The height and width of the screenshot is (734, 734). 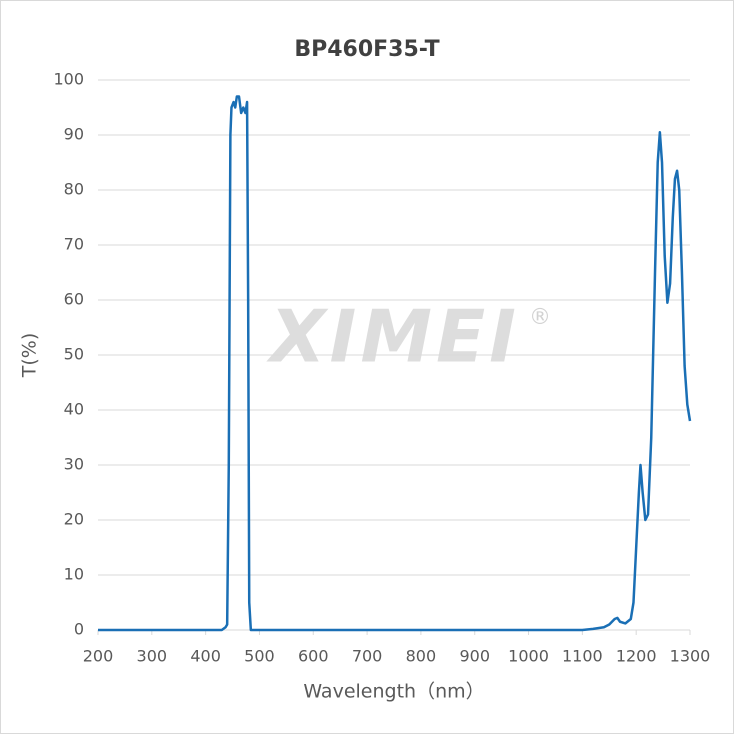 What do you see at coordinates (540, 317) in the screenshot?
I see `watermark-mark: ®` at bounding box center [540, 317].